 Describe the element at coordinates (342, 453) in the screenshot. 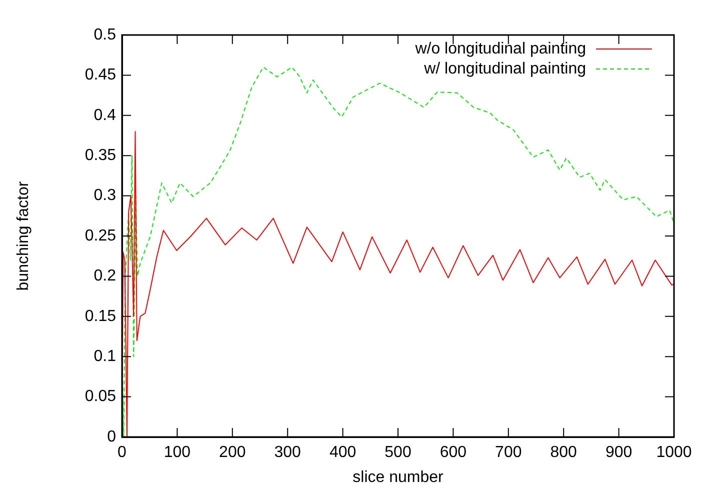

I see `x-tick-label: 400` at that location.